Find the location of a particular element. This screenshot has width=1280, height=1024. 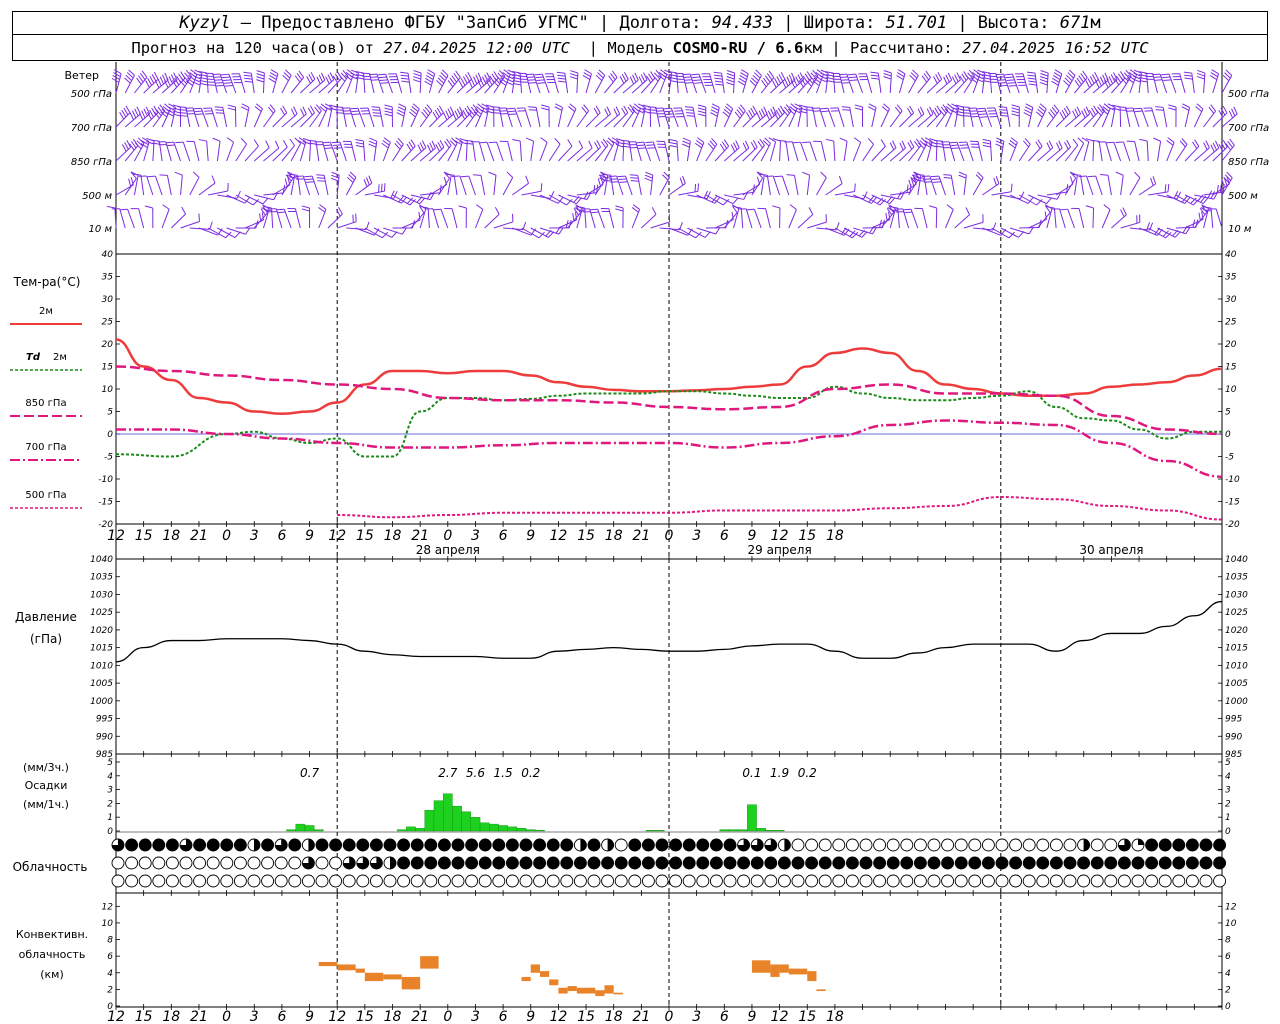

pressure-ylabel: 1035 is located at coordinates (101, 578).